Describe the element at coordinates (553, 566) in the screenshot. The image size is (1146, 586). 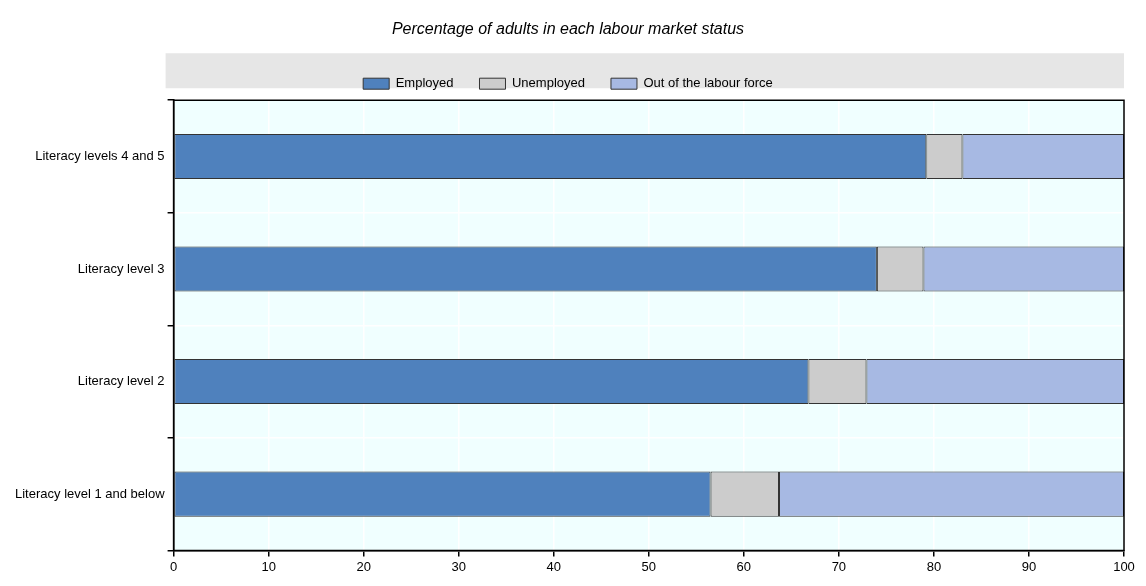
I see `x-tick-label: 40` at that location.